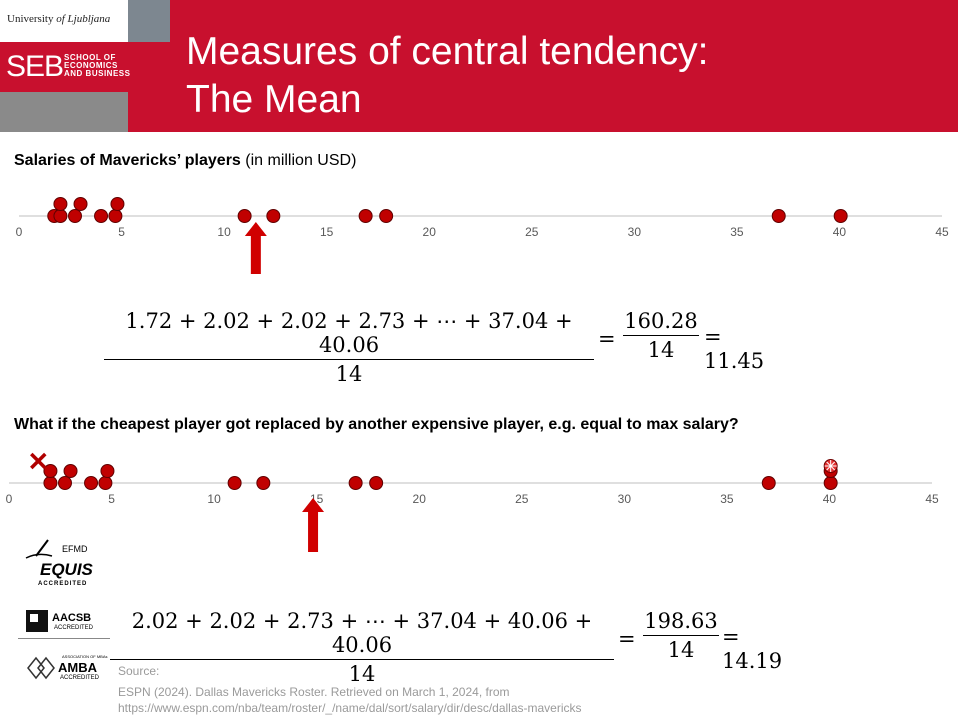 The width and height of the screenshot is (958, 727). I want to click on equis-logo: EFMD EQUIS ACCREDITED, so click(59, 566).